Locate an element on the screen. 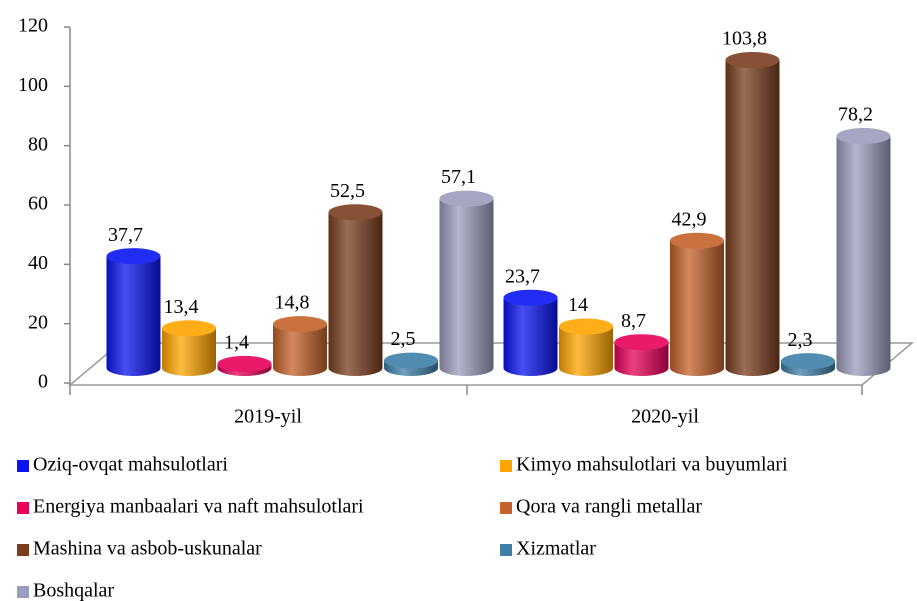 The width and height of the screenshot is (917, 601). data-label: 2,3 is located at coordinates (800, 340).